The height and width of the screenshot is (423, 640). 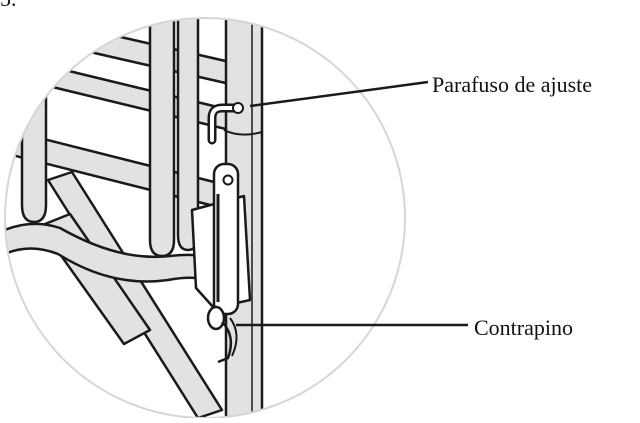 I want to click on leader-line-screw, so click(x=339, y=94).